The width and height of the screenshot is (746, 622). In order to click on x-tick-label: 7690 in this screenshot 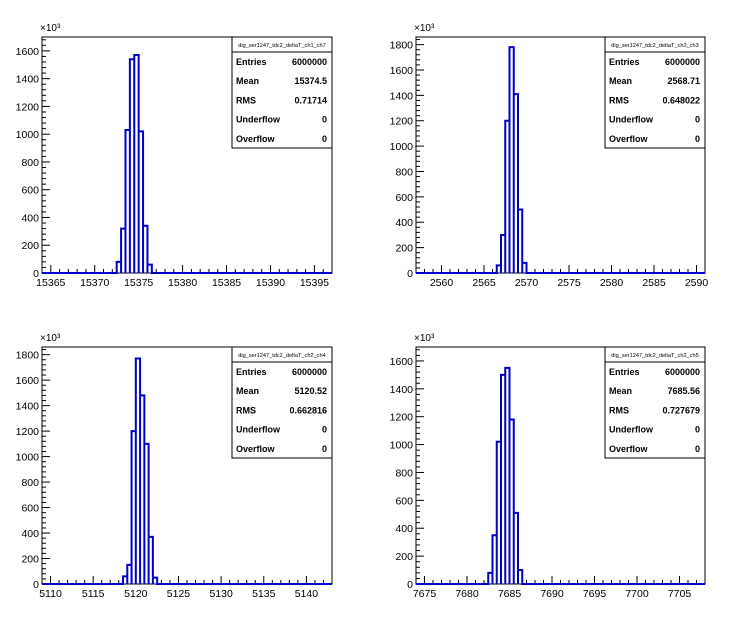, I will do `click(552, 594)`.